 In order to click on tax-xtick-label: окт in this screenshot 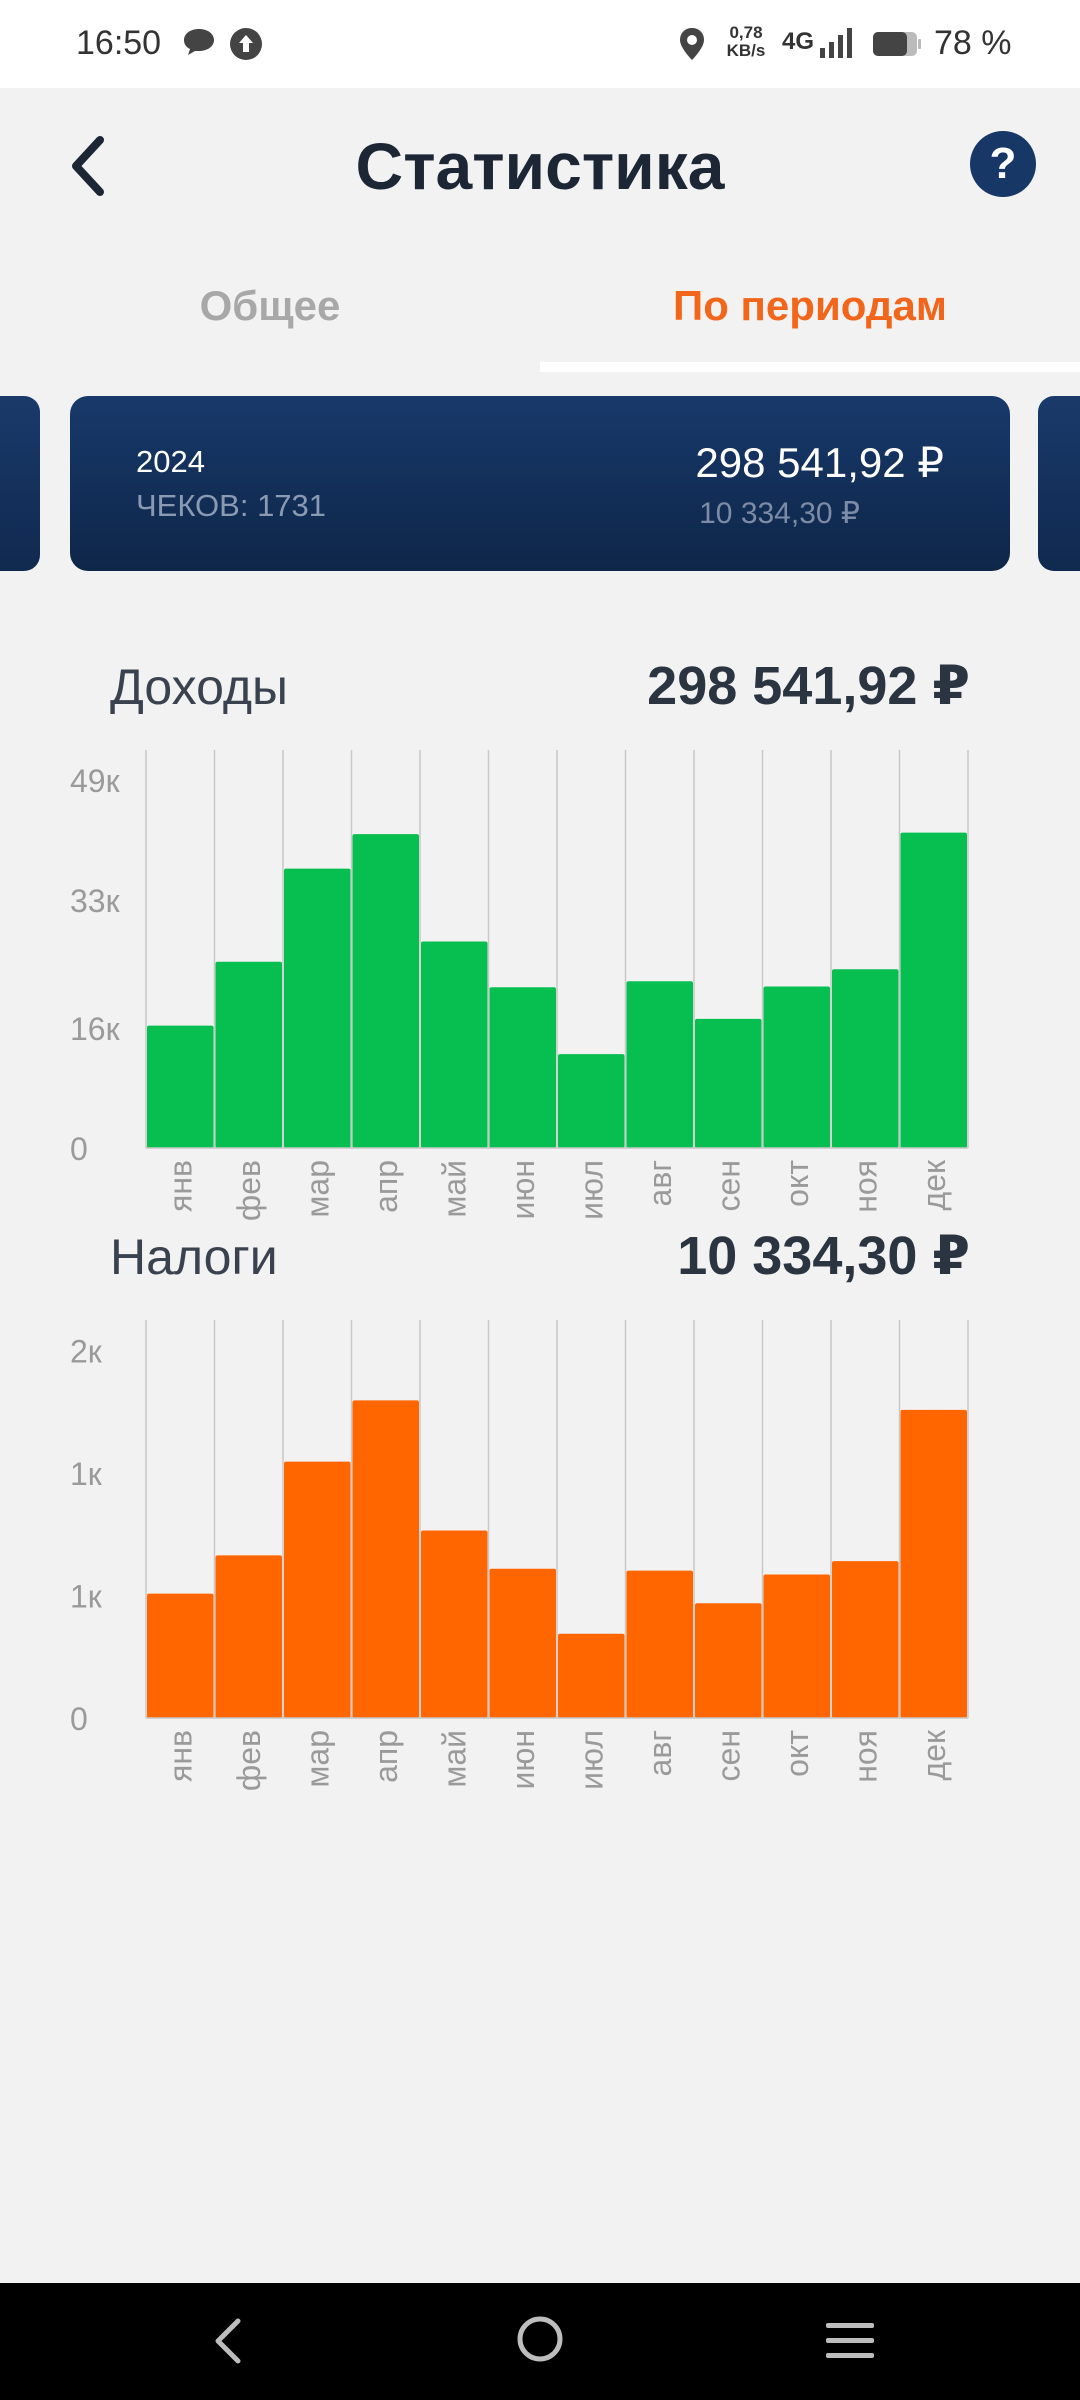, I will do `click(797, 1753)`.